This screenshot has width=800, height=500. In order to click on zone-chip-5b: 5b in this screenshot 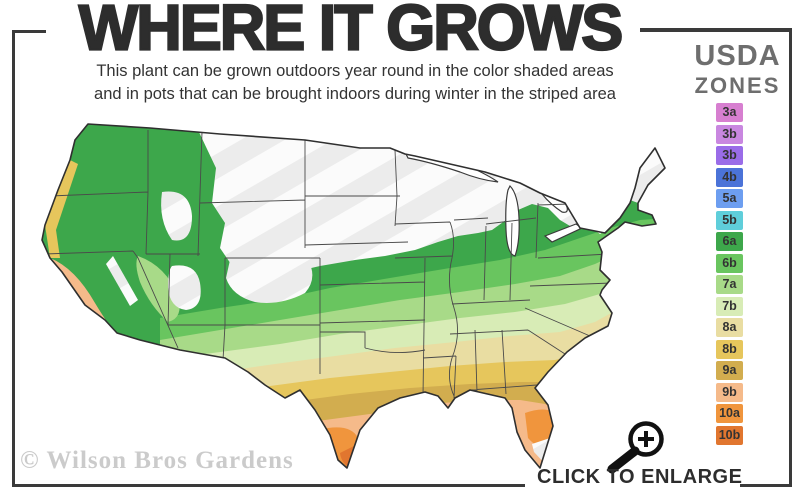, I will do `click(729, 220)`.